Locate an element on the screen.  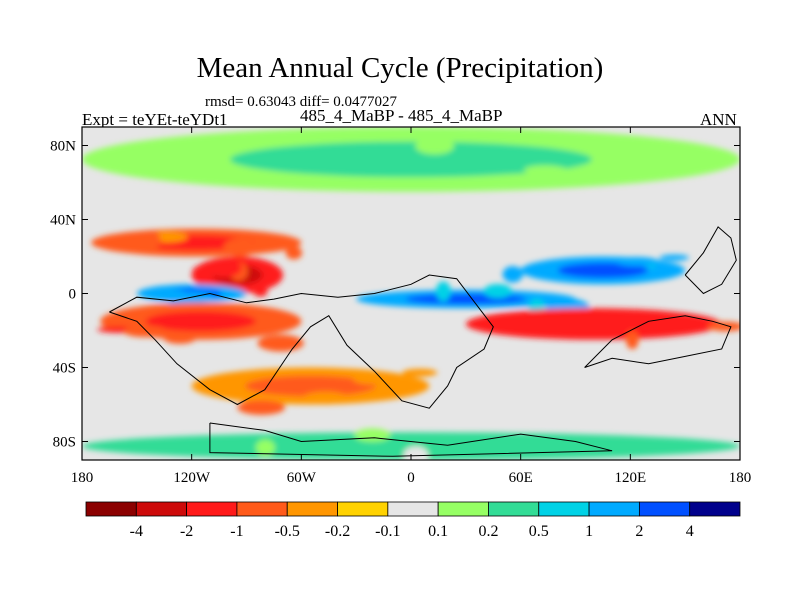
colorbar-label: 0.2 is located at coordinates (488, 531).